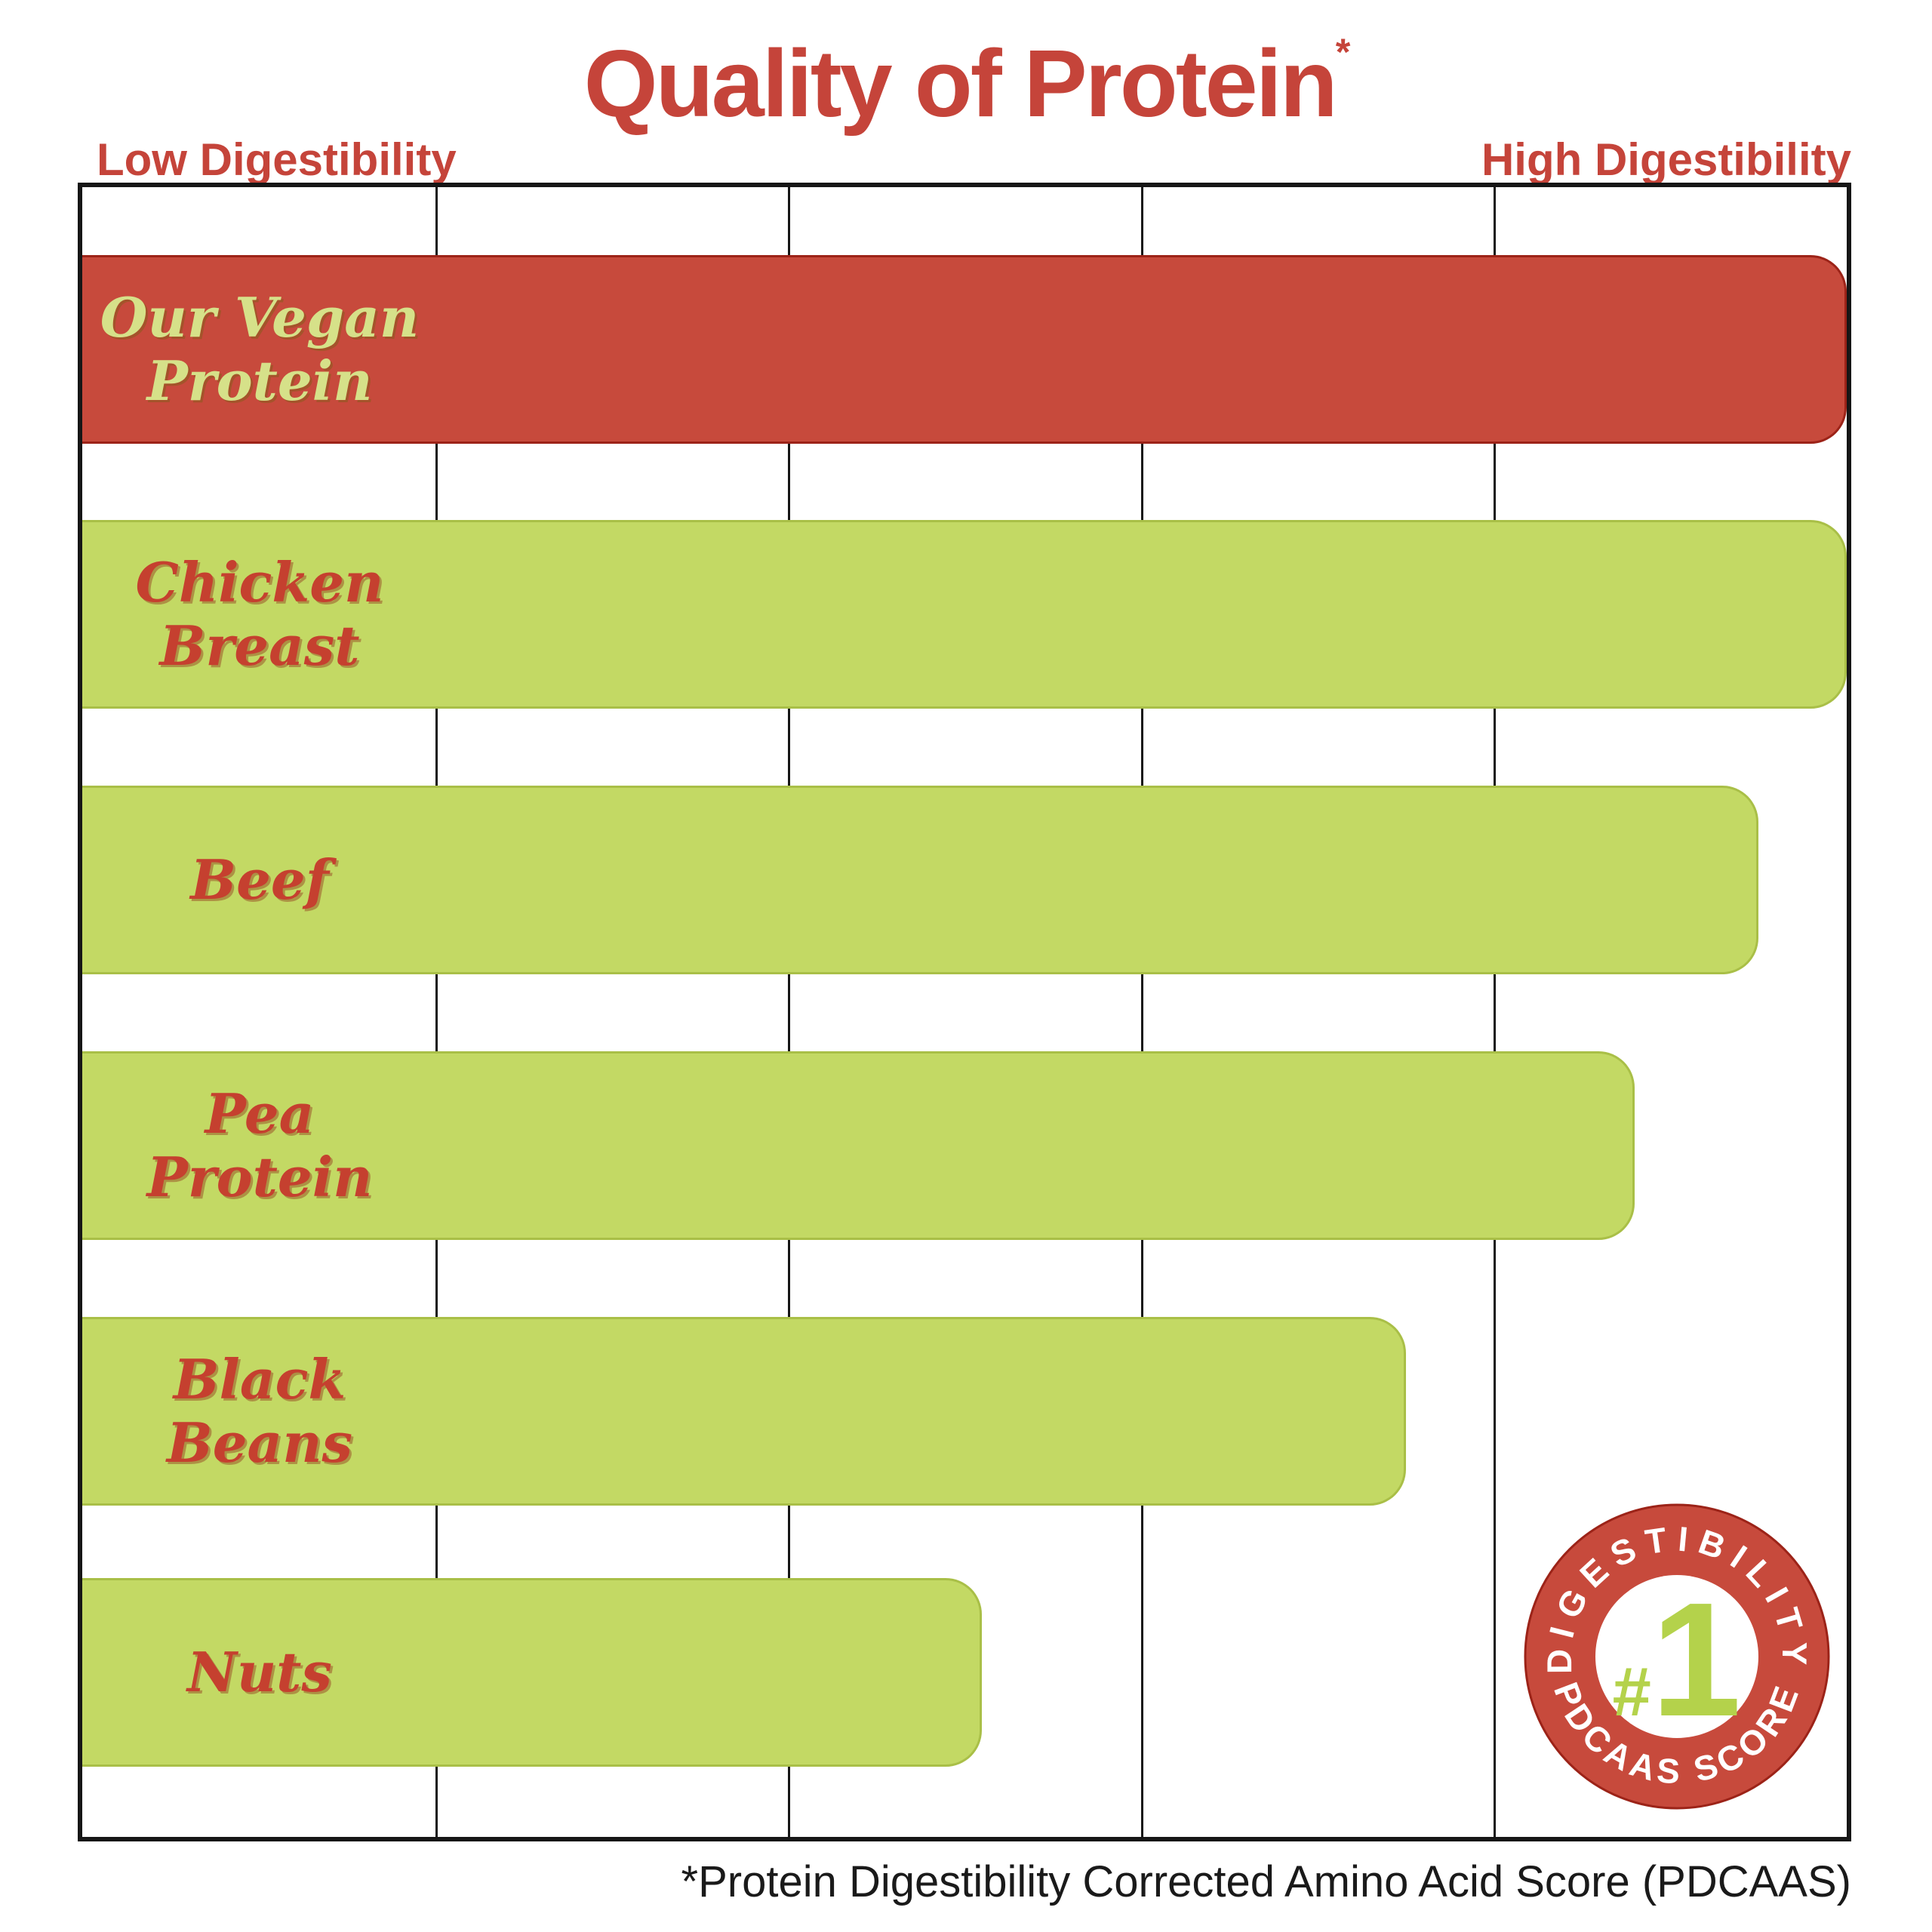 This screenshot has height=1932, width=1932. I want to click on bar-our-vegan-protein: Our Vegan Protein, so click(964, 349).